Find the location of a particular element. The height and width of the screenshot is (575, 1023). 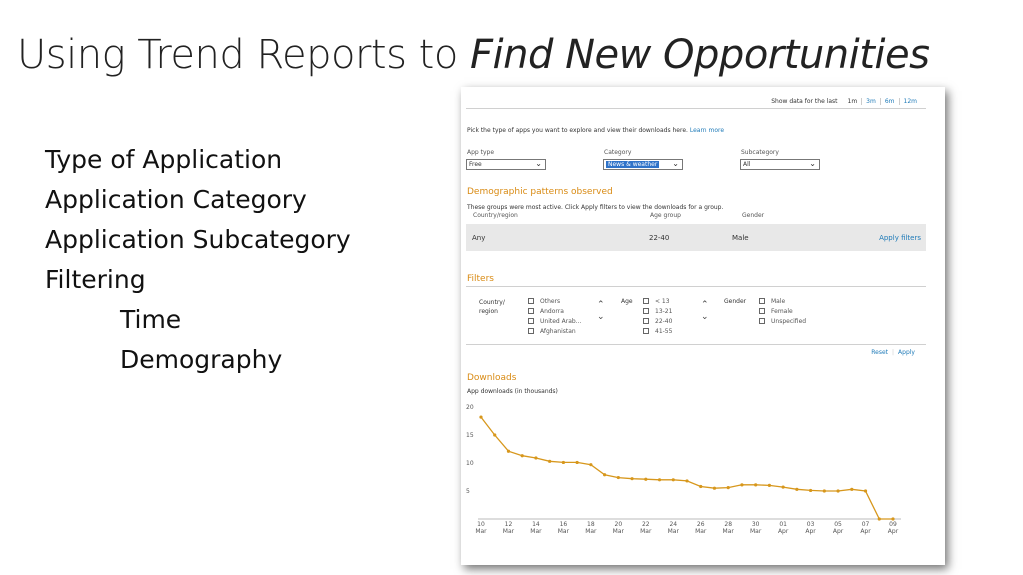

gender-label: Gender is located at coordinates (735, 301).